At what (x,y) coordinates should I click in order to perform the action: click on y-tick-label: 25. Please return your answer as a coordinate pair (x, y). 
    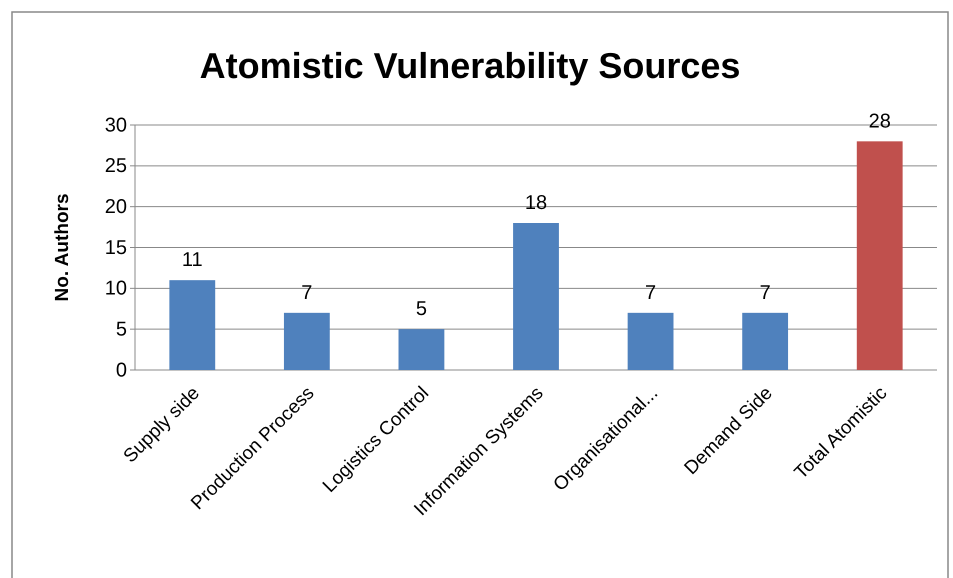
    Looking at the image, I should click on (115, 166).